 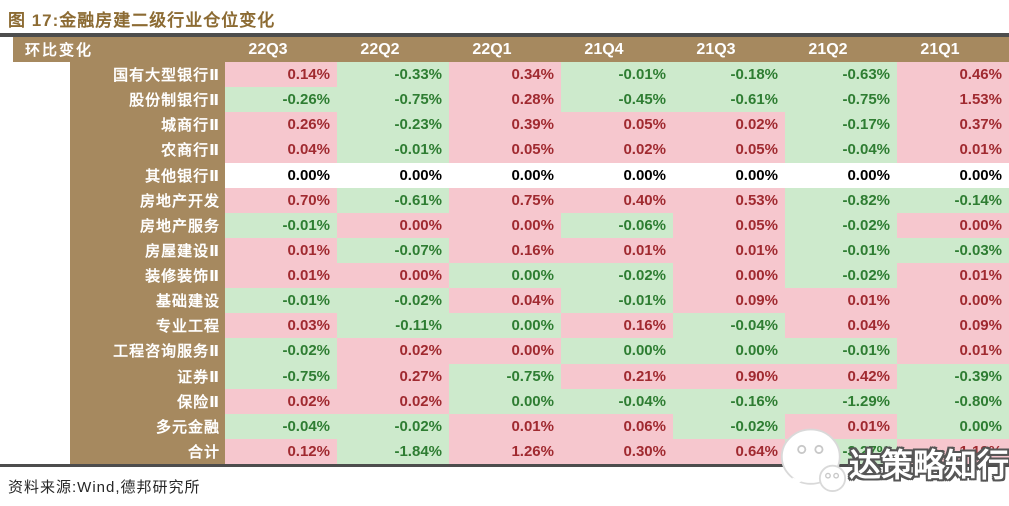 What do you see at coordinates (104, 487) in the screenshot?
I see `source-note: 资料来源:Wind,德邦研究所` at bounding box center [104, 487].